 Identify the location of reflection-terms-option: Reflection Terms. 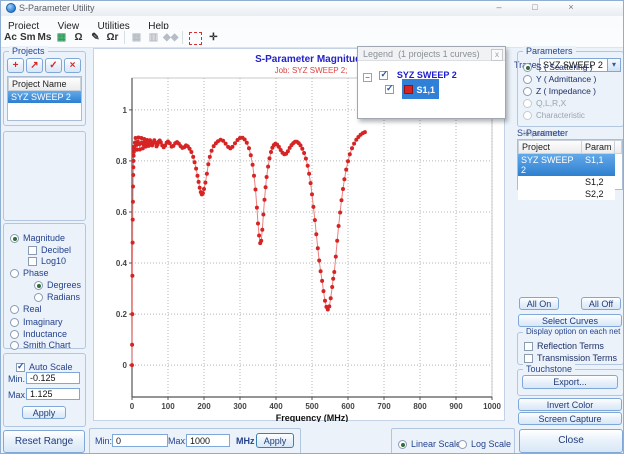
(564, 346).